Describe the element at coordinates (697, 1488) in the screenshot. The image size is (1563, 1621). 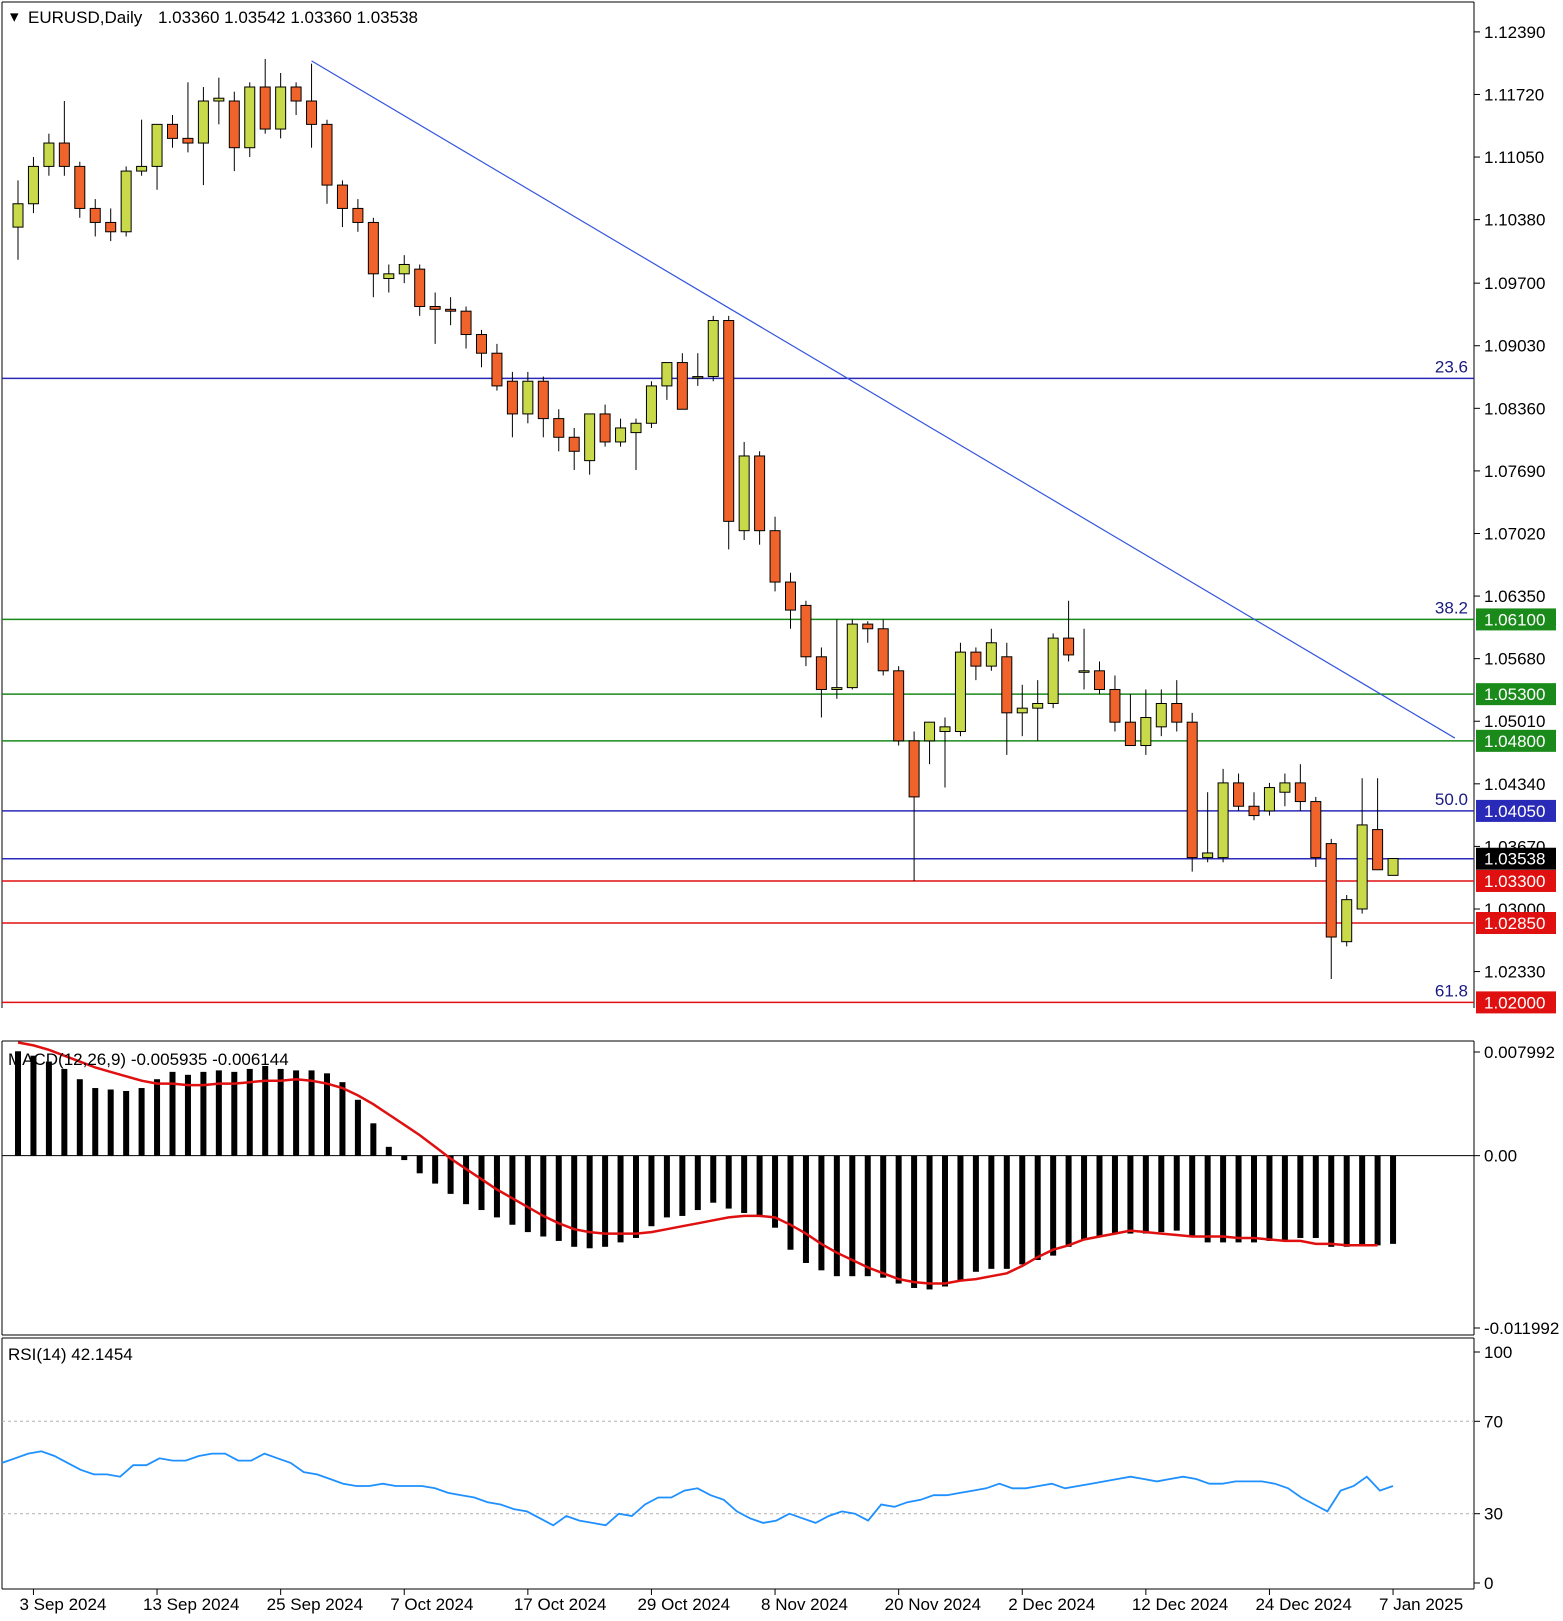
I see `rsi-line` at that location.